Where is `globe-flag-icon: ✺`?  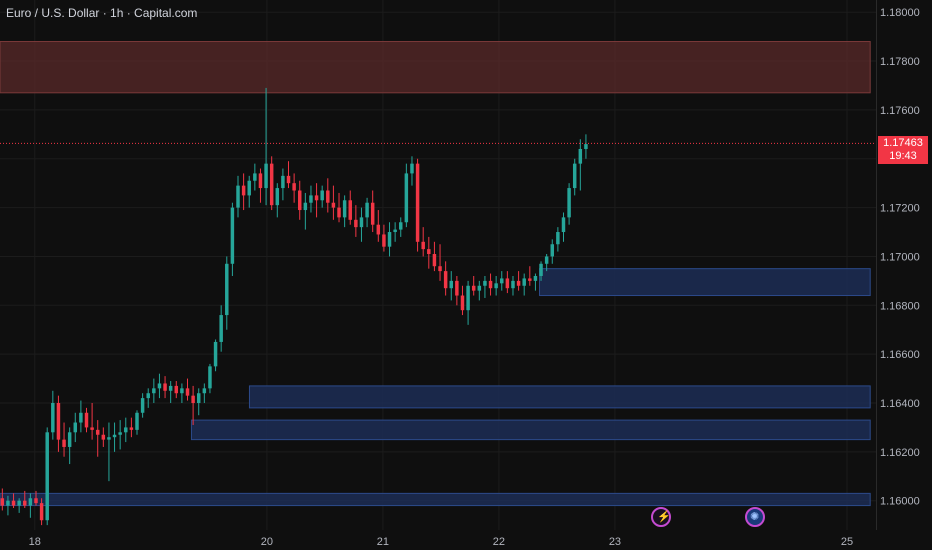 globe-flag-icon: ✺ is located at coordinates (755, 517).